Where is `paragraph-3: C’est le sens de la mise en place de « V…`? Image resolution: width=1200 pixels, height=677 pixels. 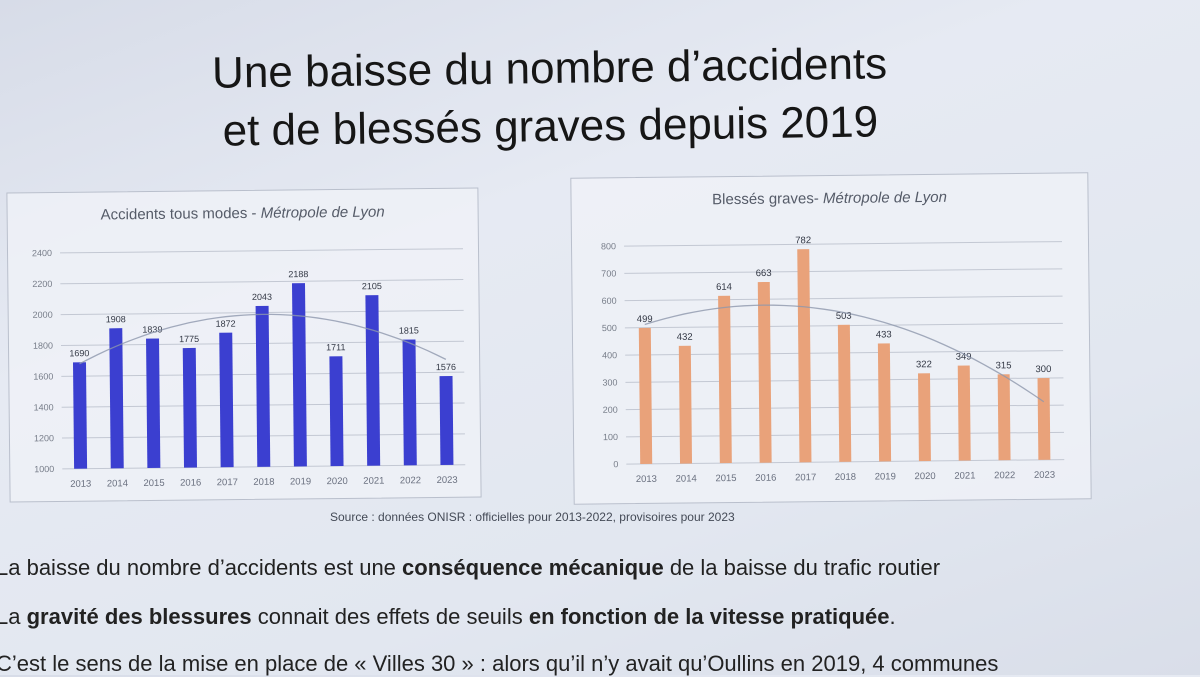
paragraph-3: C’est le sens de la mise en place de « V… is located at coordinates (499, 663).